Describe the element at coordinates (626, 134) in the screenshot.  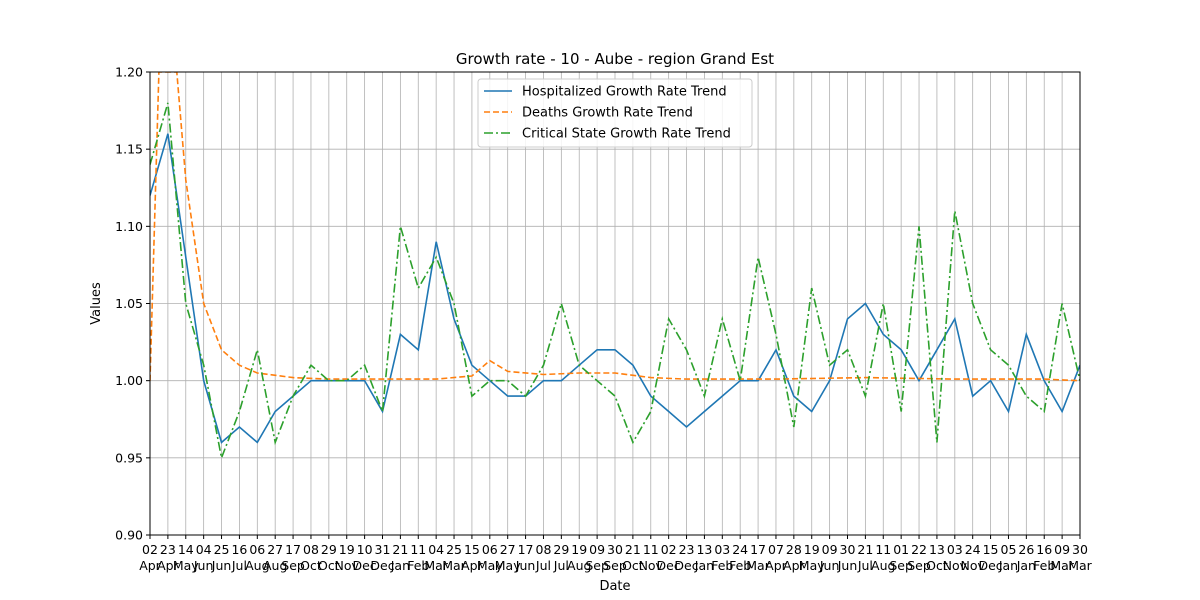
I see `legend-entry: Critical State Growth Rate Trend` at that location.